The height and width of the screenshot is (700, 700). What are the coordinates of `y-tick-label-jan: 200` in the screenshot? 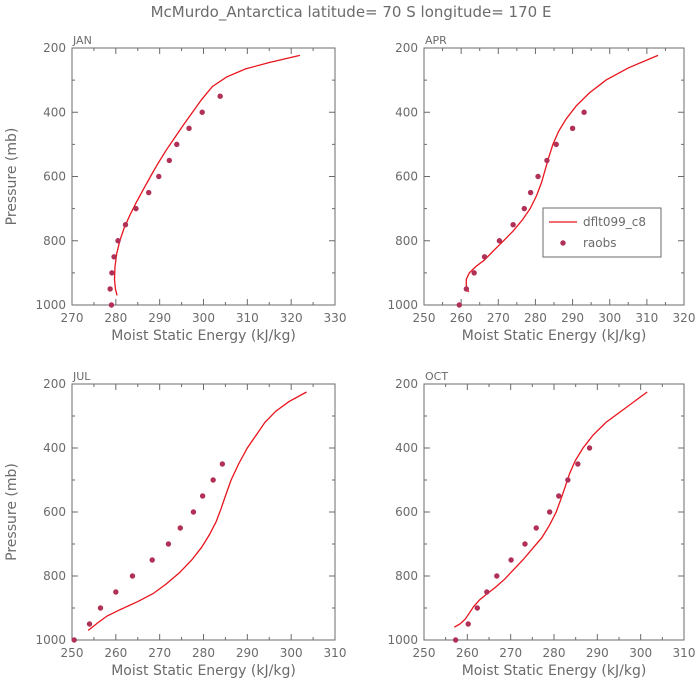 It's located at (54, 48).